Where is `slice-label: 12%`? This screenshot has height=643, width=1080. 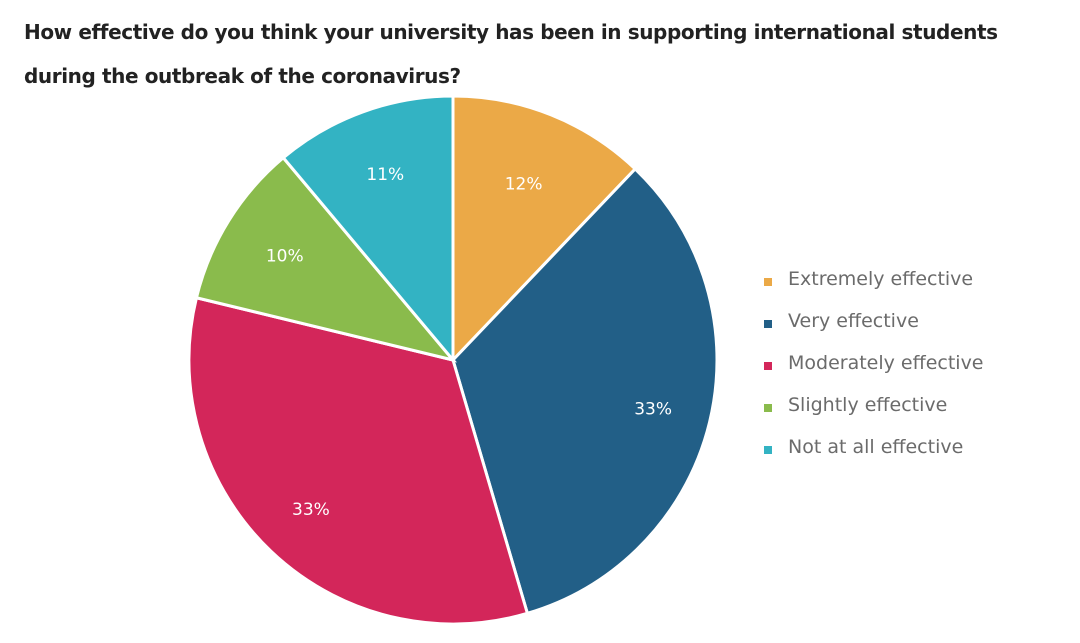 slice-label: 12% is located at coordinates (524, 185).